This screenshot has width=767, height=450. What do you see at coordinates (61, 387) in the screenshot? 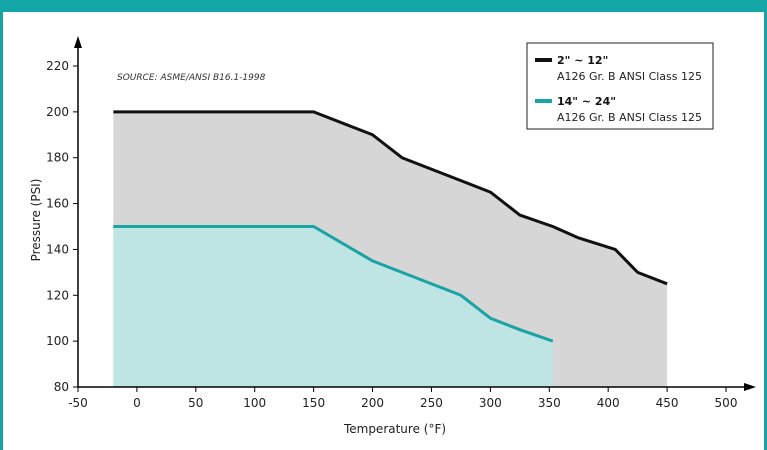
I see `y-tick-label: 80` at bounding box center [61, 387].